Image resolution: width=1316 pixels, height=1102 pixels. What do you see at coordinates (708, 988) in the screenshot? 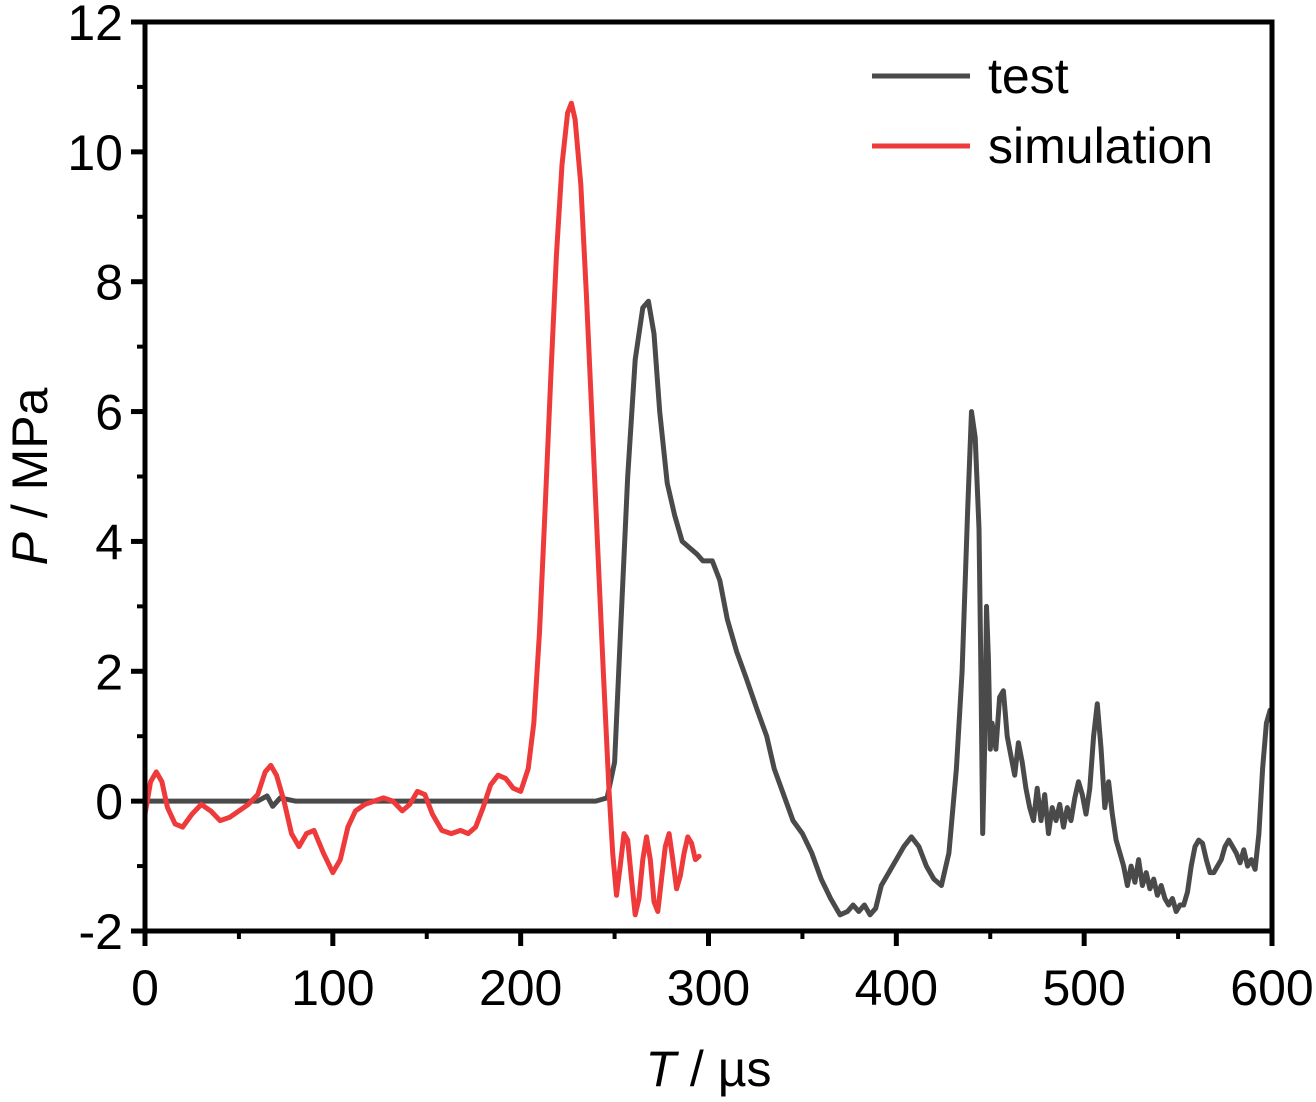
I see `x-tick-label: 300` at bounding box center [708, 988].